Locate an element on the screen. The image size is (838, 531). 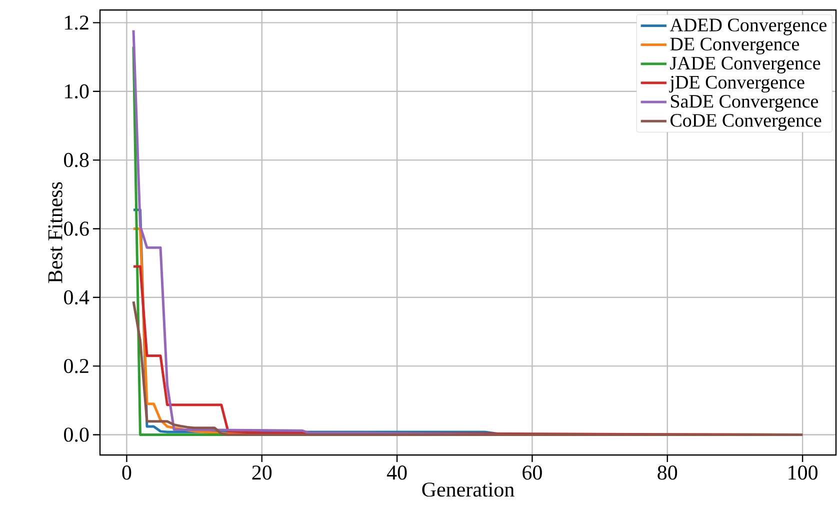
x-tick-label: 100 is located at coordinates (803, 473).